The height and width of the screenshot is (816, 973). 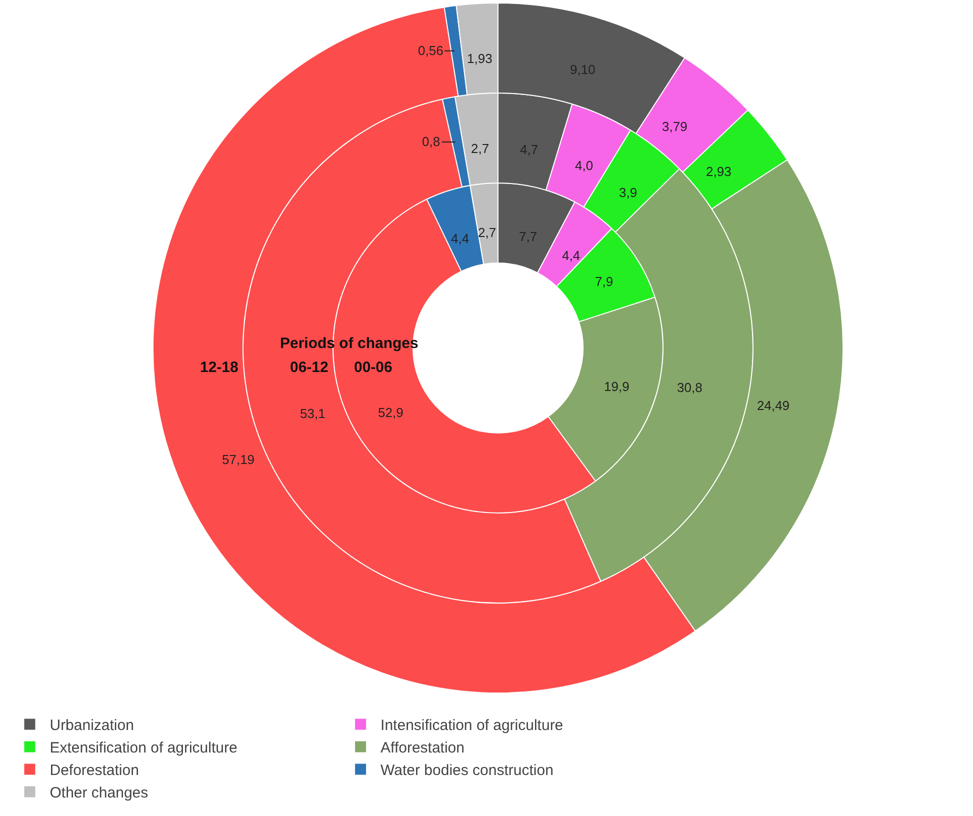 What do you see at coordinates (479, 58) in the screenshot?
I see `data-label: 1,93` at bounding box center [479, 58].